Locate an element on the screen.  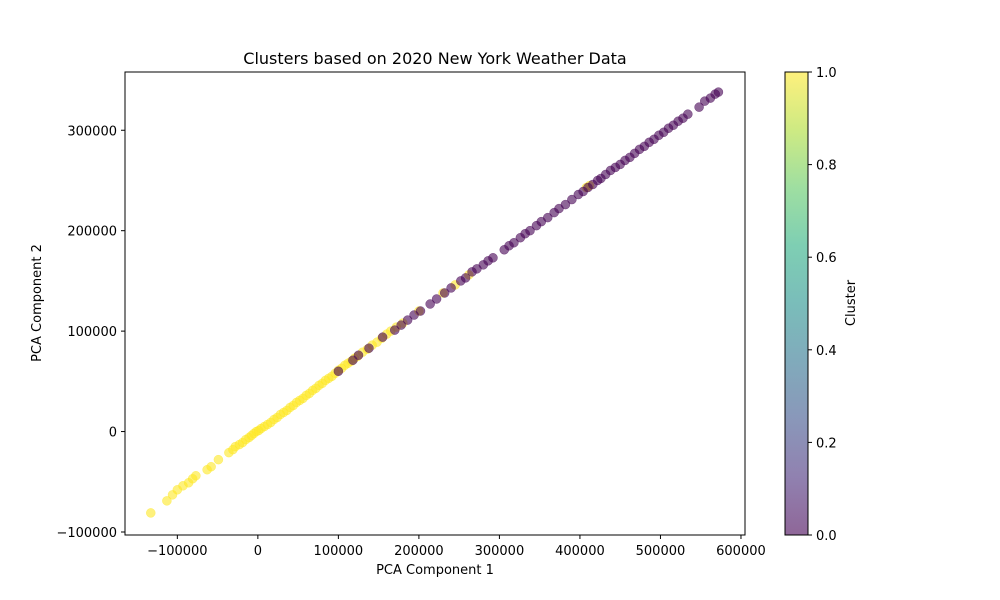
colorbar-tick-label: 0.6 is located at coordinates (826, 258).